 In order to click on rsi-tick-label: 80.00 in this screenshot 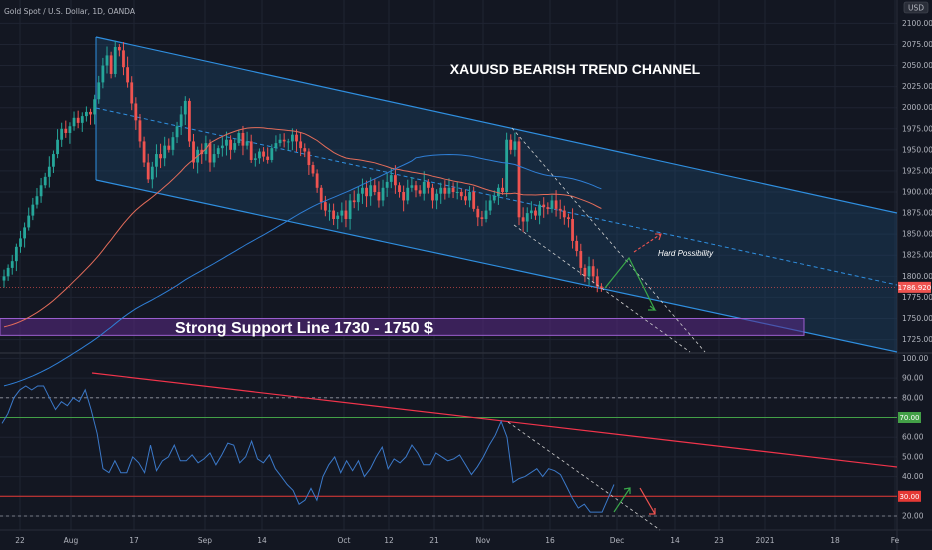, I will do `click(913, 397)`.